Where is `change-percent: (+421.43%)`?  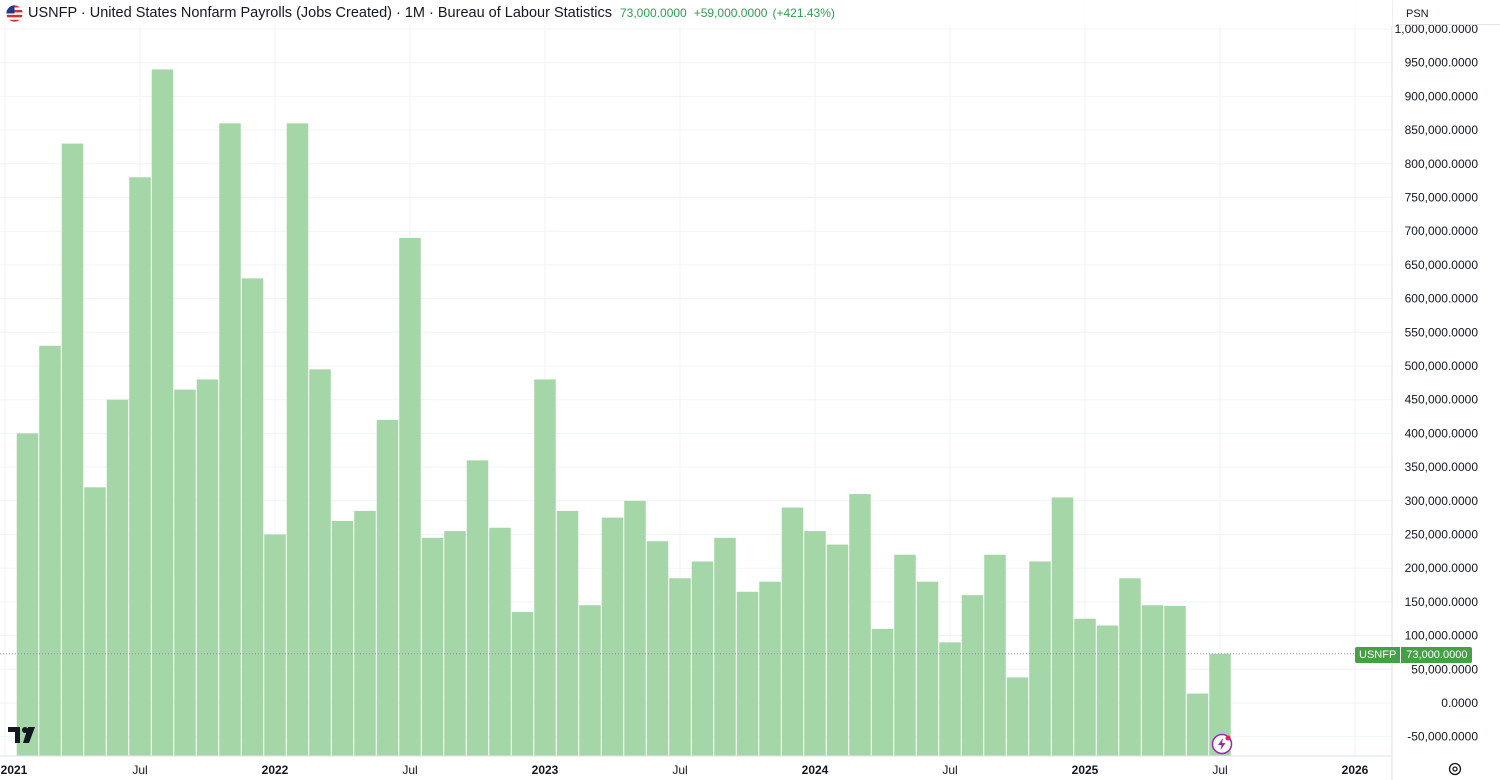 change-percent: (+421.43%) is located at coordinates (803, 13).